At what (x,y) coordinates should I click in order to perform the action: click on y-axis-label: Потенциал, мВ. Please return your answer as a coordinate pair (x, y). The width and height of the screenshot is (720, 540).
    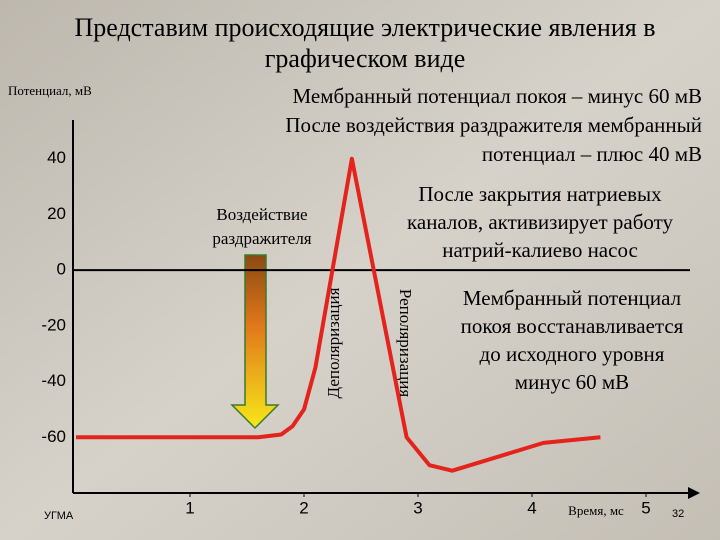
    Looking at the image, I should click on (50, 90).